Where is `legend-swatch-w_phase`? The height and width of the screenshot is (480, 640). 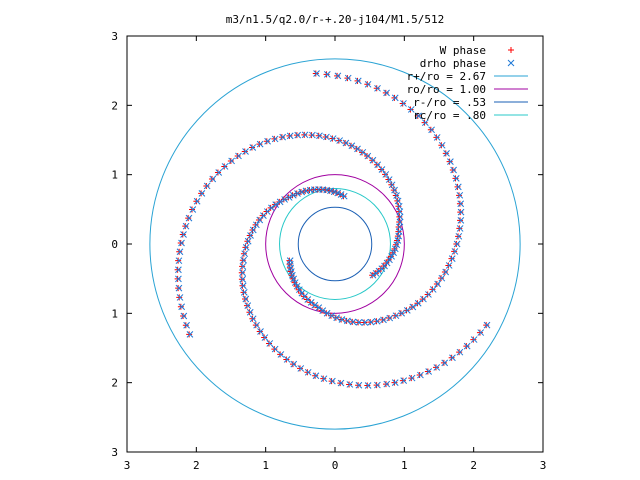
legend-swatch-w_phase is located at coordinates (511, 50).